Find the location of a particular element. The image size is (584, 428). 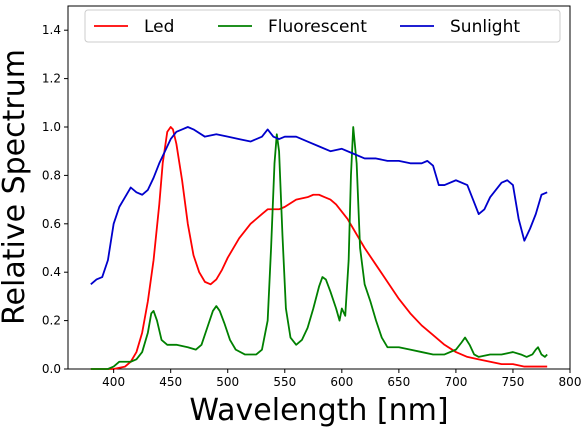

x-axis-ticks: 400 450 500 550 600 650 700 750 800 is located at coordinates (341, 379).